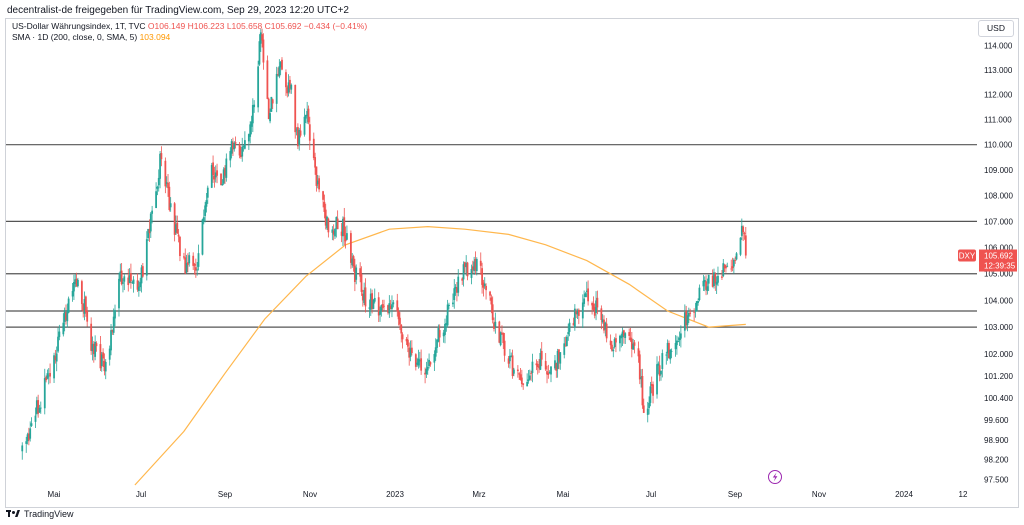 The height and width of the screenshot is (525, 1024). What do you see at coordinates (775, 477) in the screenshot?
I see `lightning-icon` at bounding box center [775, 477].